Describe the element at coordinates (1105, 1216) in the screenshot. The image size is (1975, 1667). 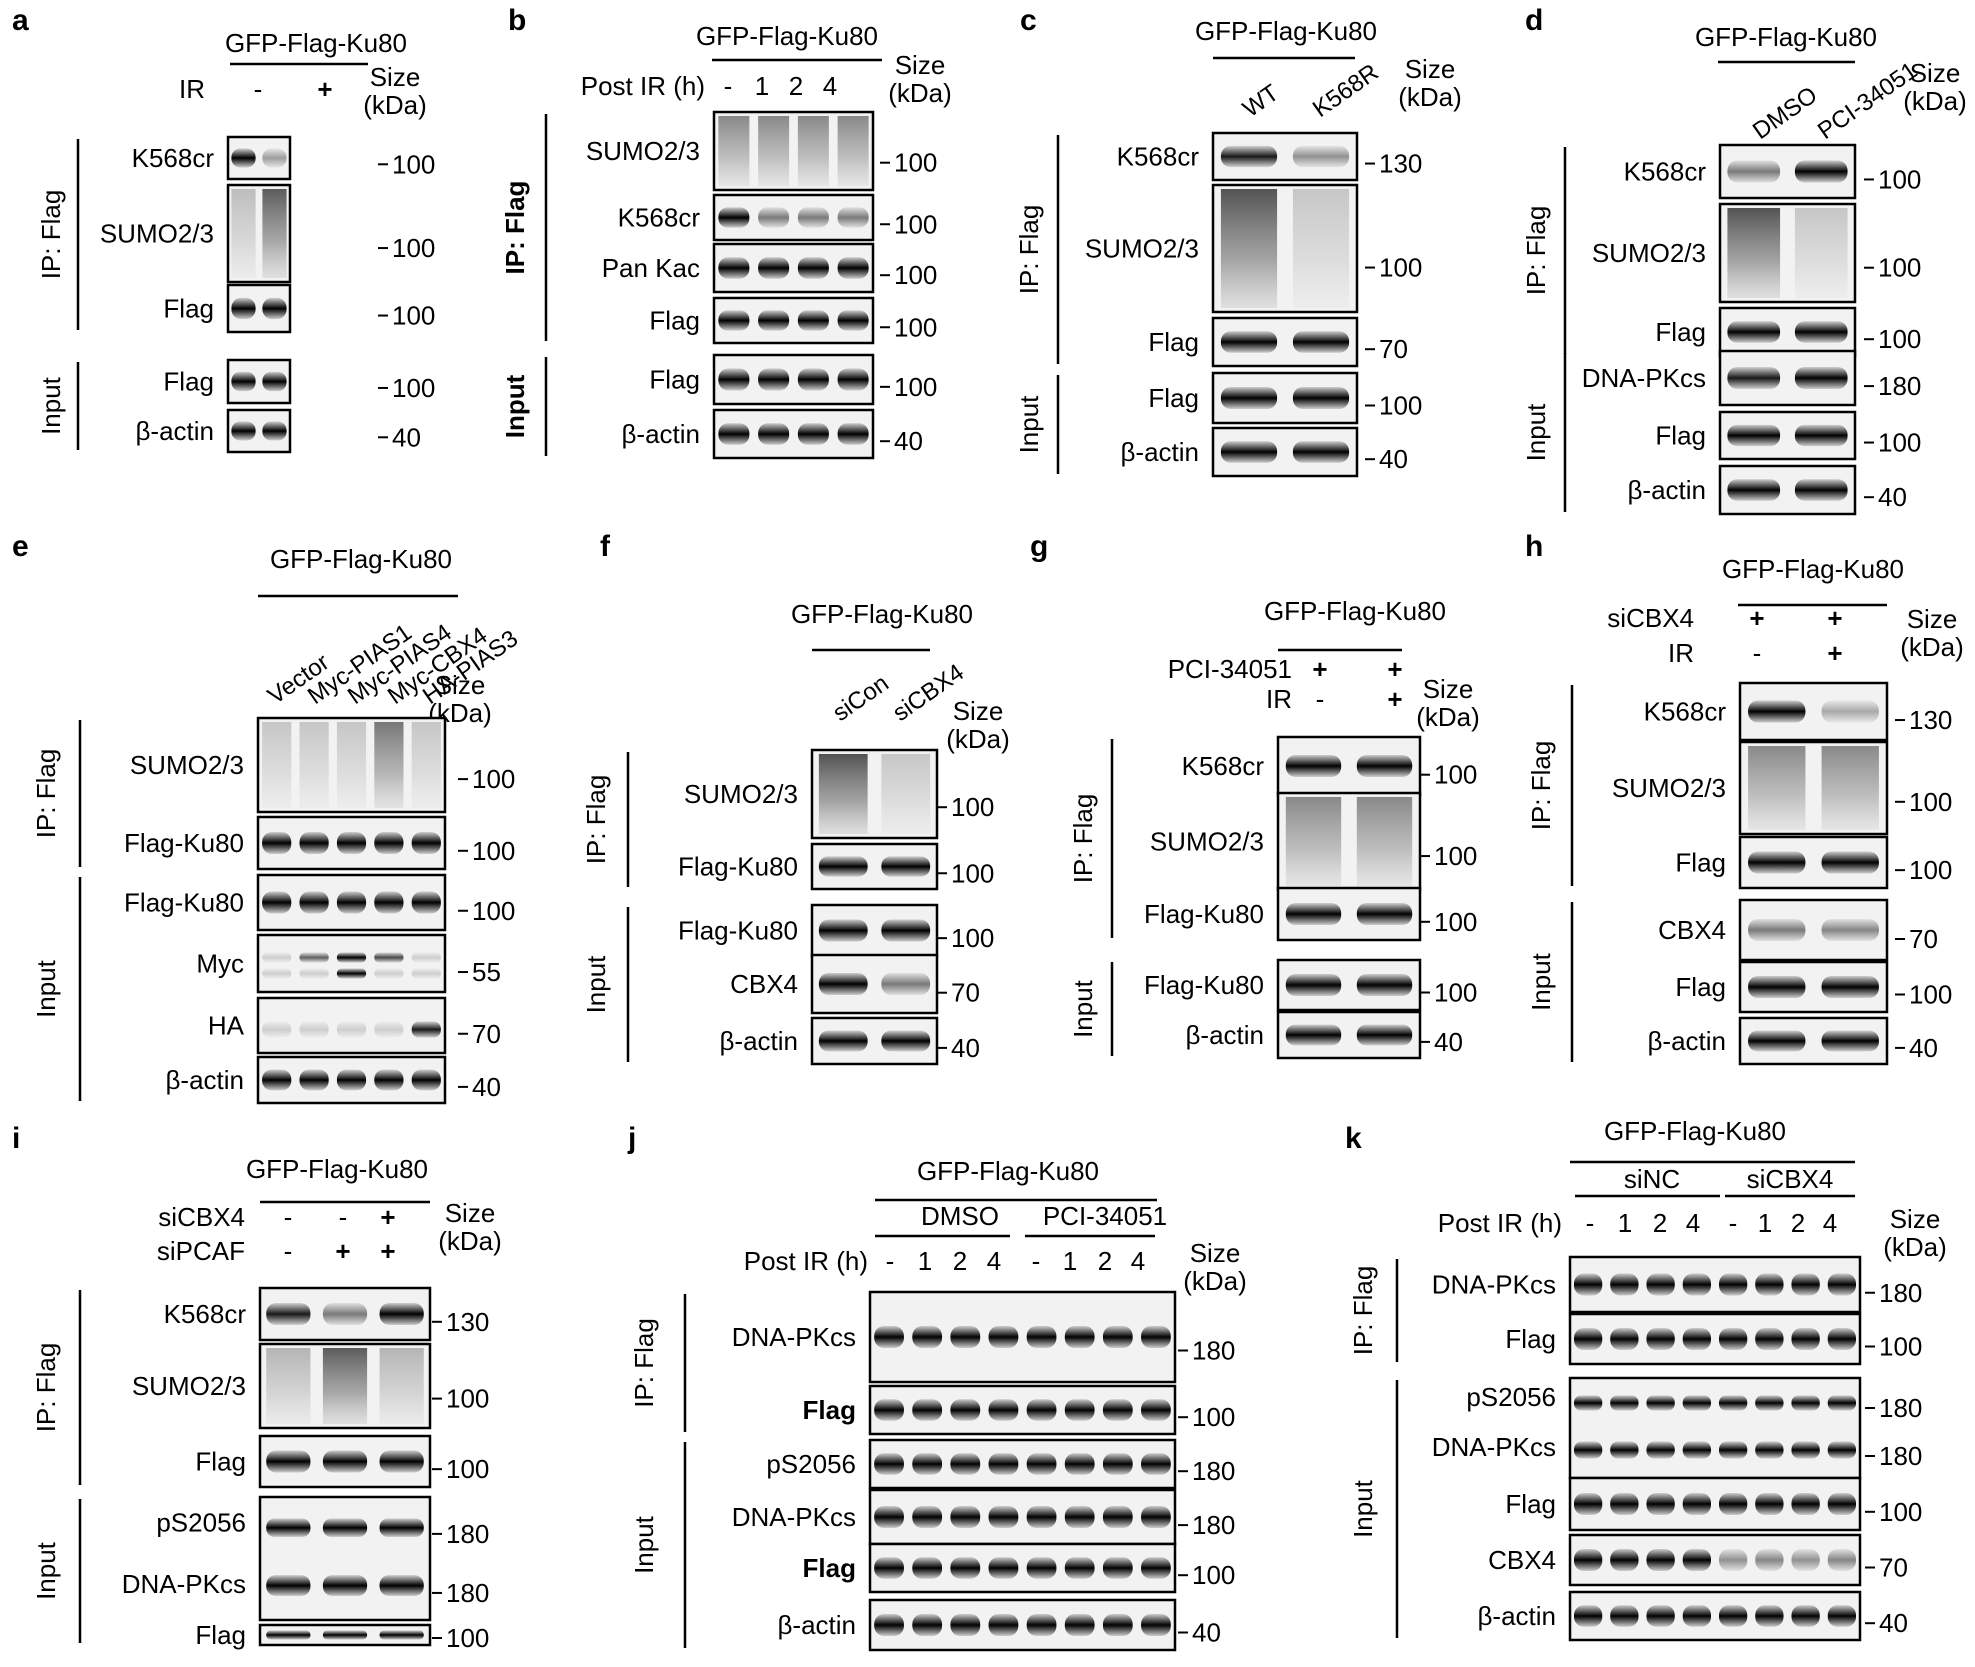
I see `subgroup-label: PCI-34051` at that location.